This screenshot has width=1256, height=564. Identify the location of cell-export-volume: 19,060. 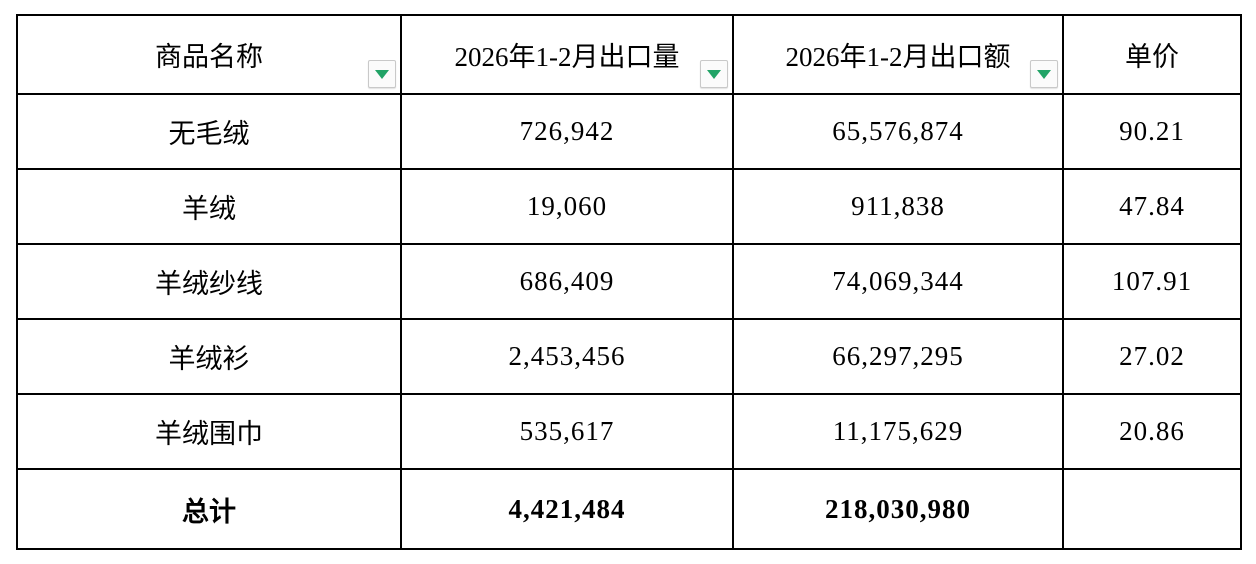
(567, 206).